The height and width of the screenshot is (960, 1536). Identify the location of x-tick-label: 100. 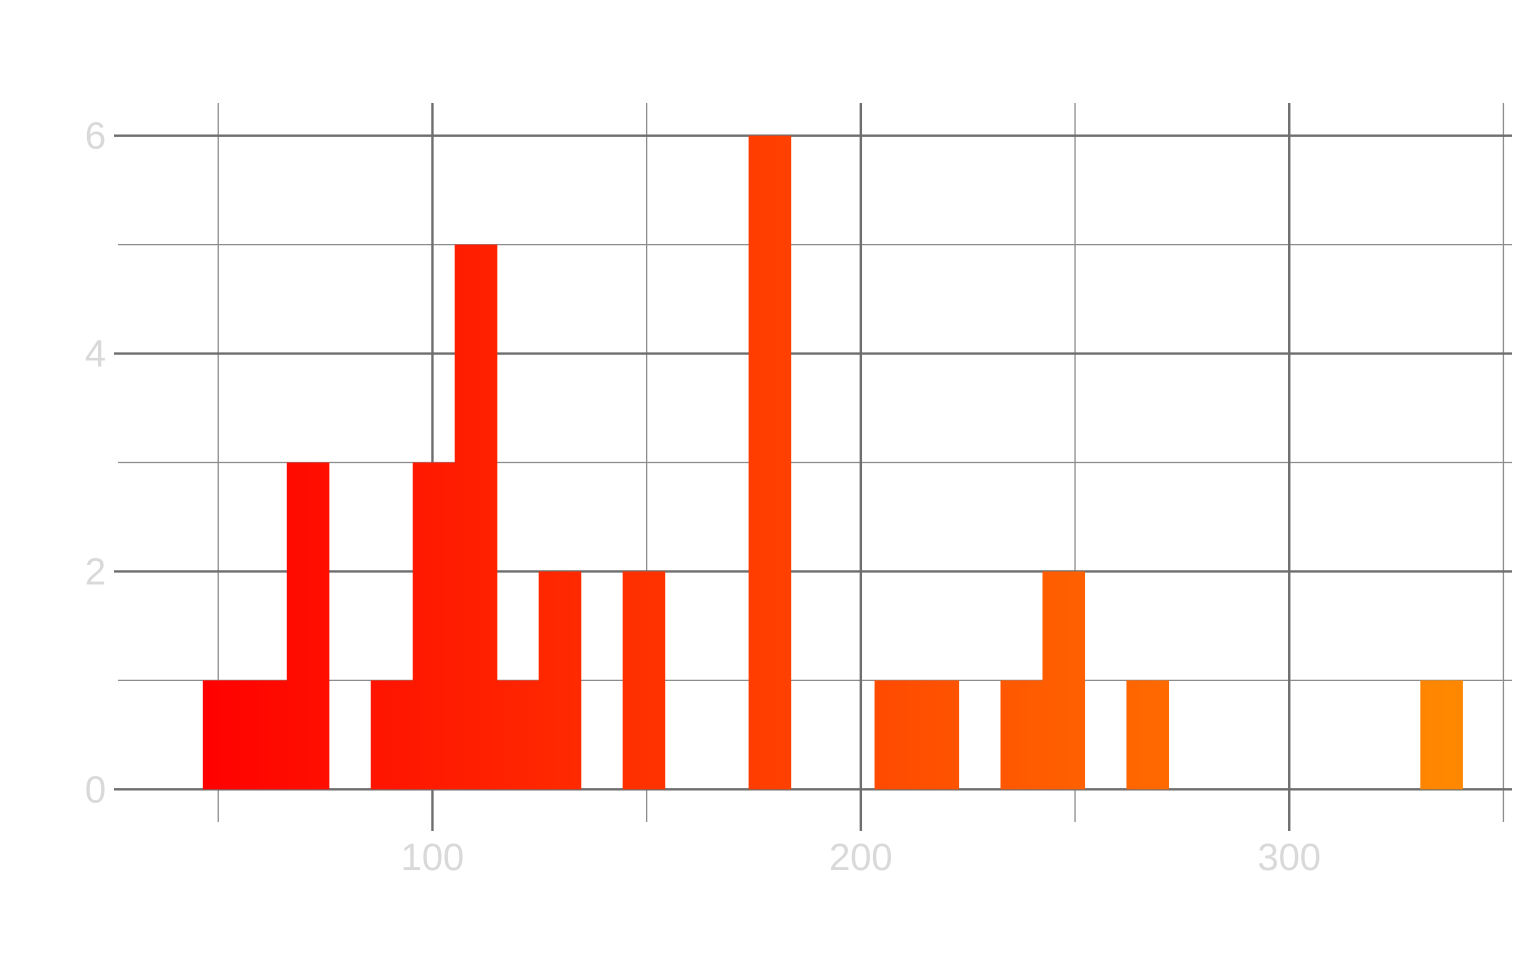
(432, 858).